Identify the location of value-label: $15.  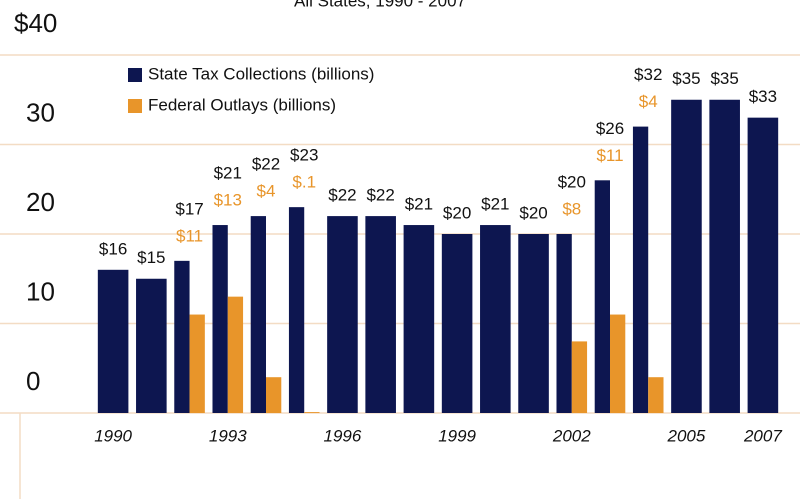
(151, 257).